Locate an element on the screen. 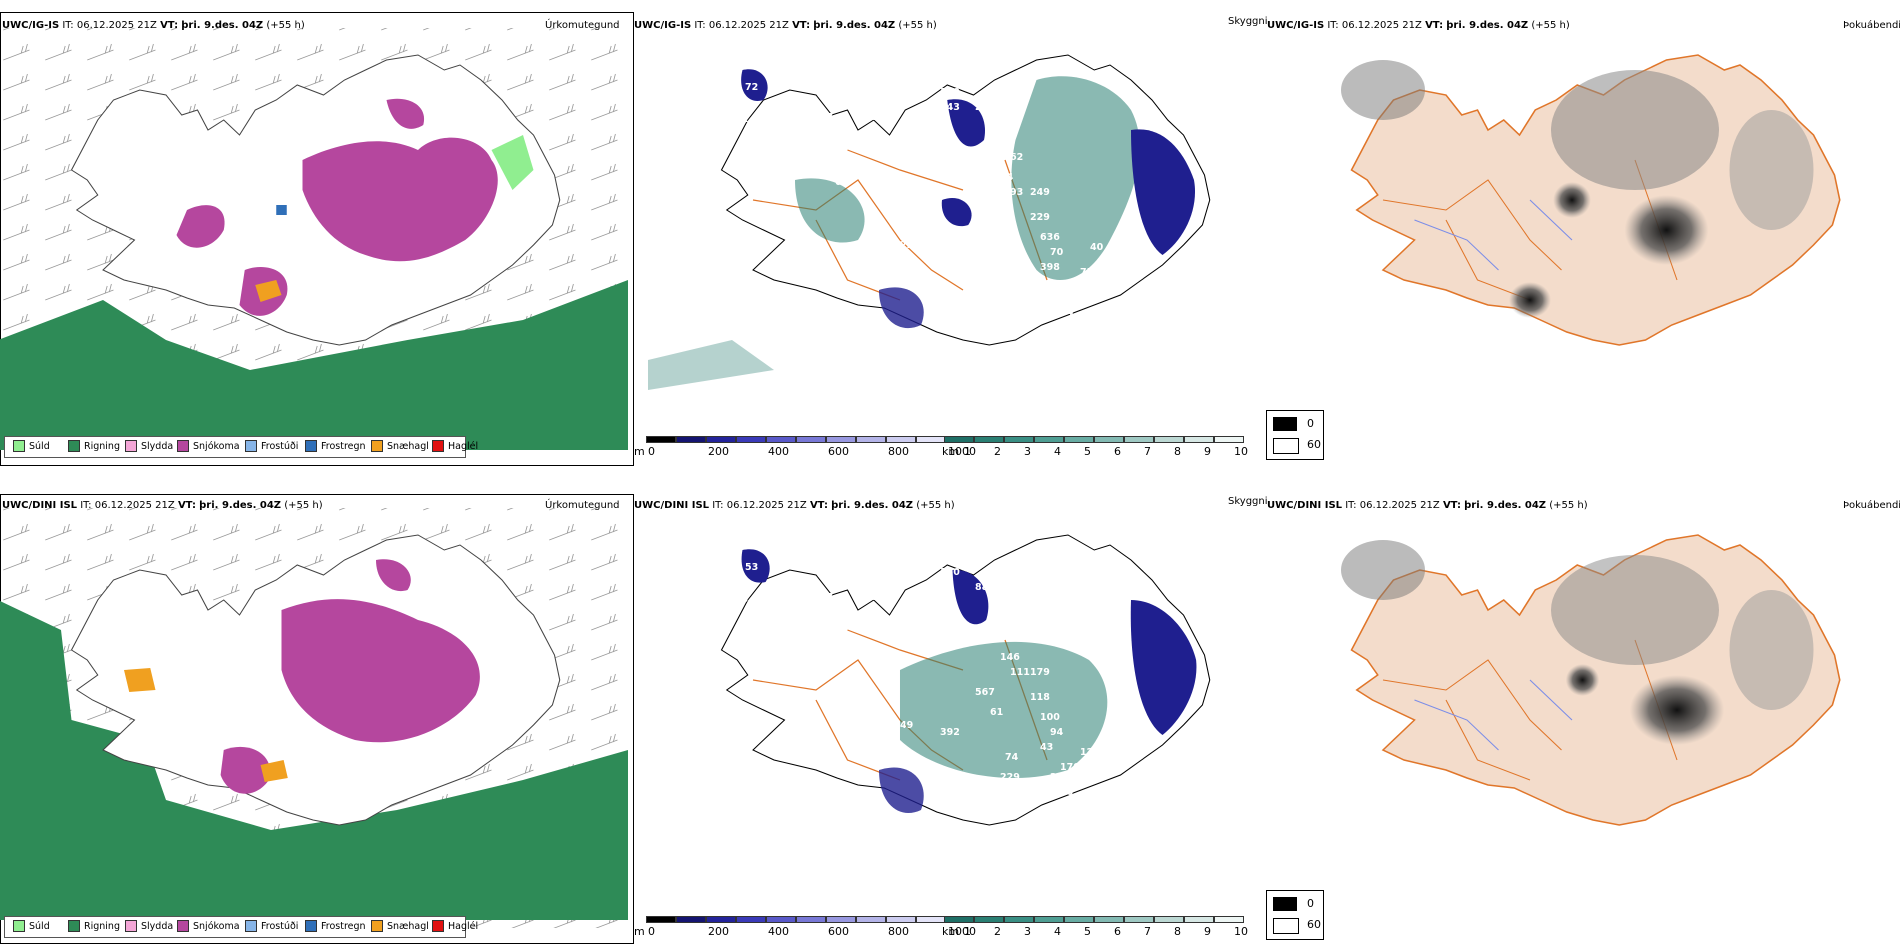 The width and height of the screenshot is (1900, 950). legend-label: Snjókoma is located at coordinates (216, 446).